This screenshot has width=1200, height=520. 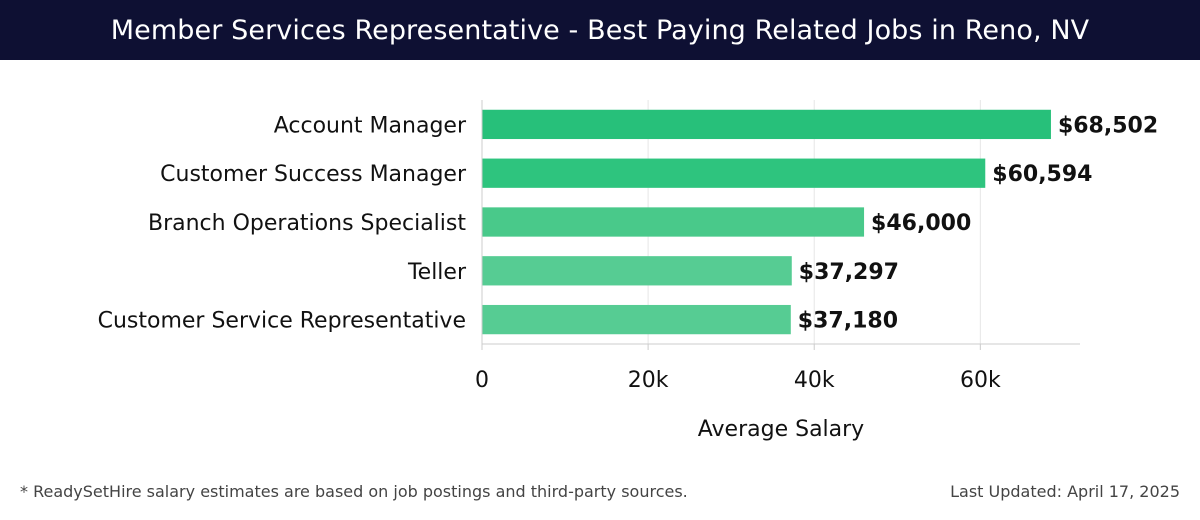 What do you see at coordinates (313, 174) in the screenshot?
I see `category-label: Customer Success Manager` at bounding box center [313, 174].